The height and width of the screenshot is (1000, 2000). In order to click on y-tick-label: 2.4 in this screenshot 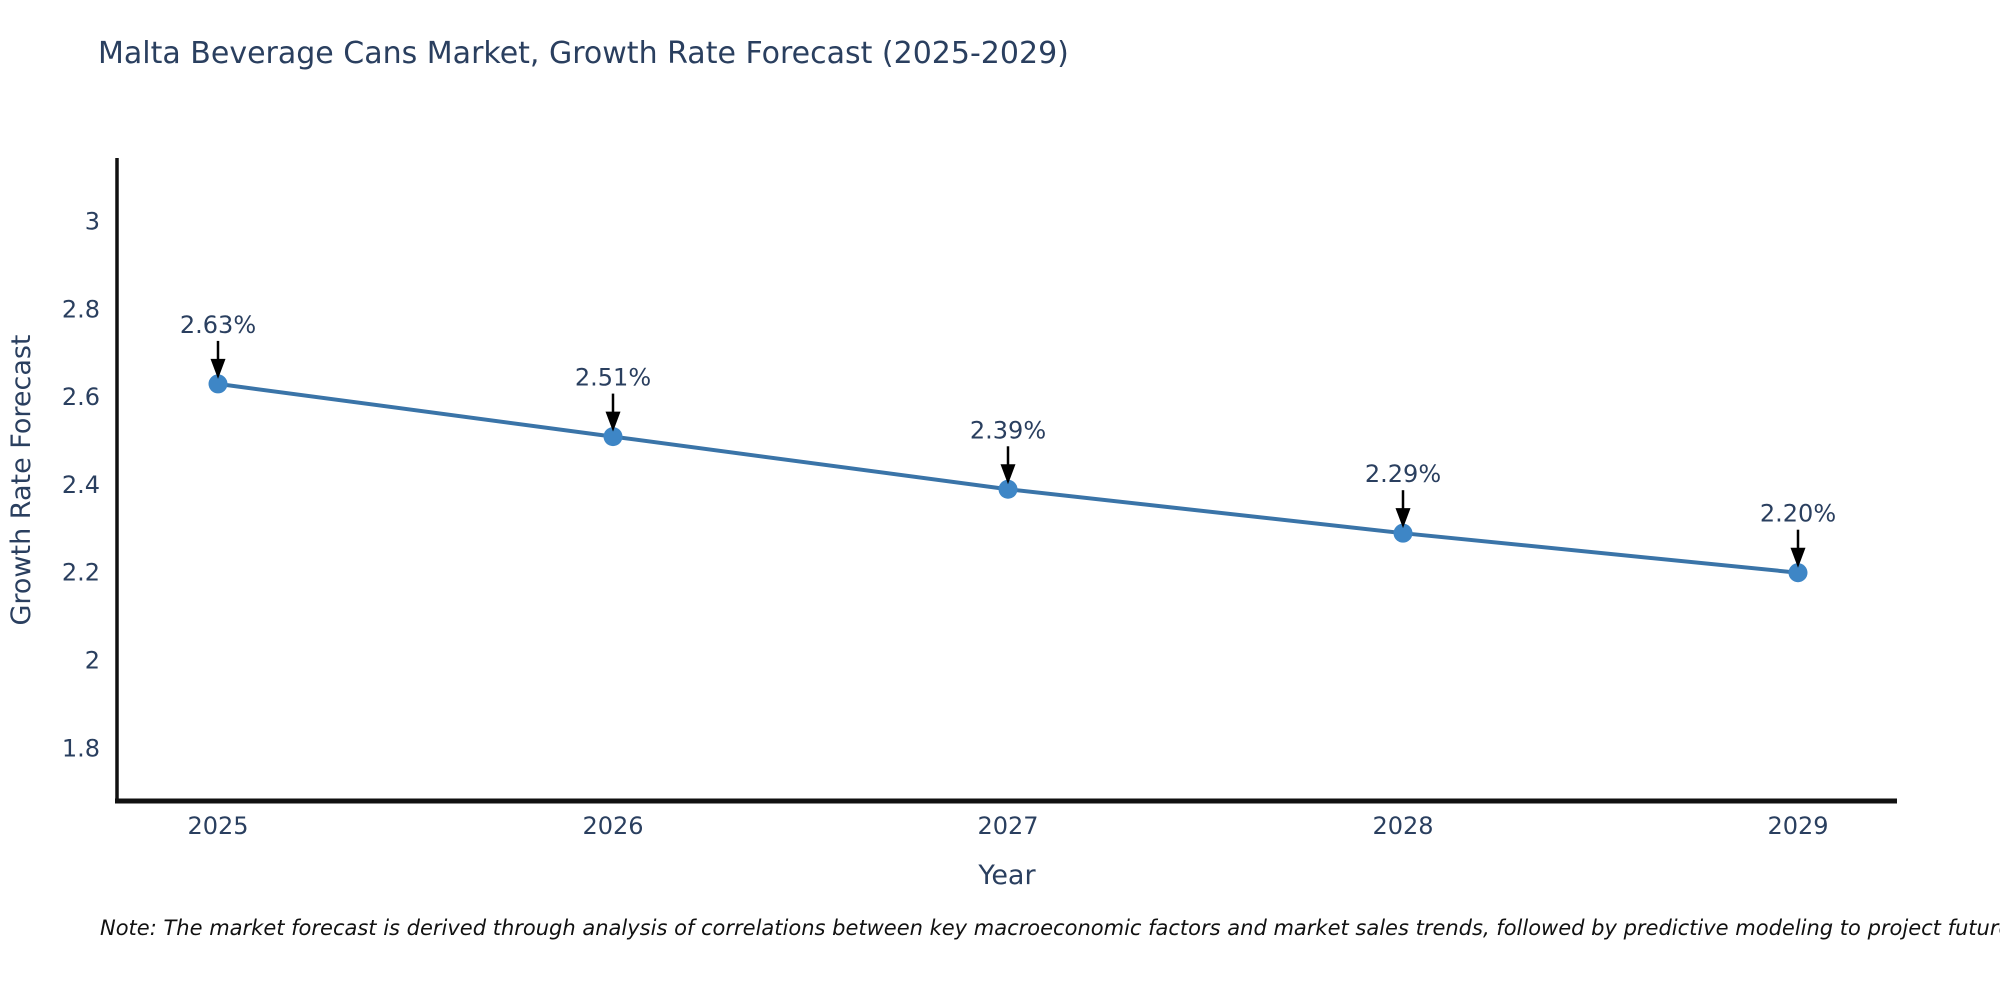, I will do `click(81, 485)`.